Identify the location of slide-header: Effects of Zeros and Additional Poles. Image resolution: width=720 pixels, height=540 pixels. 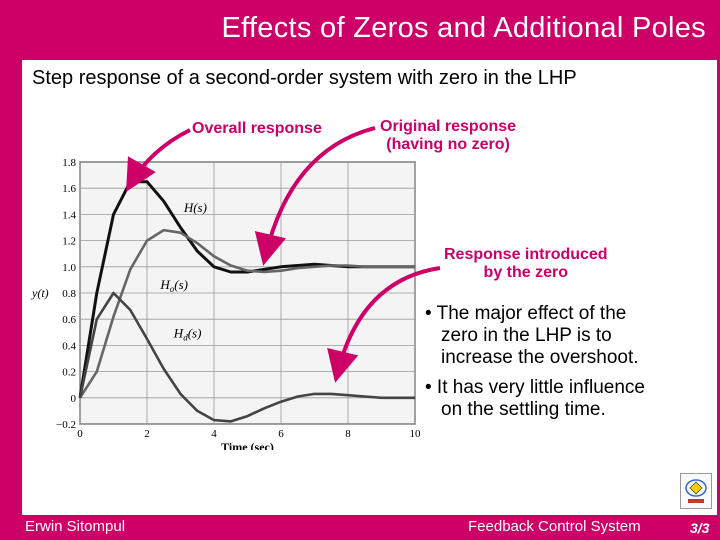
(360, 30).